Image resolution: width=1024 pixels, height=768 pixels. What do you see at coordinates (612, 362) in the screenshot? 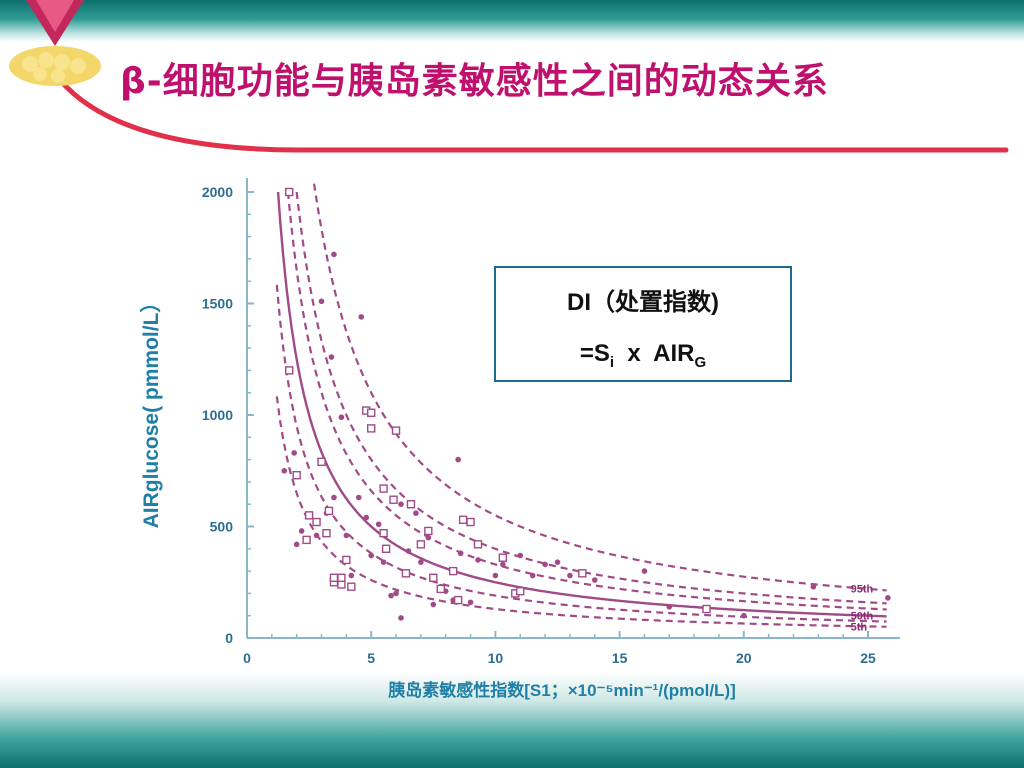
I see `di-formula-sub-i: i` at bounding box center [612, 362].